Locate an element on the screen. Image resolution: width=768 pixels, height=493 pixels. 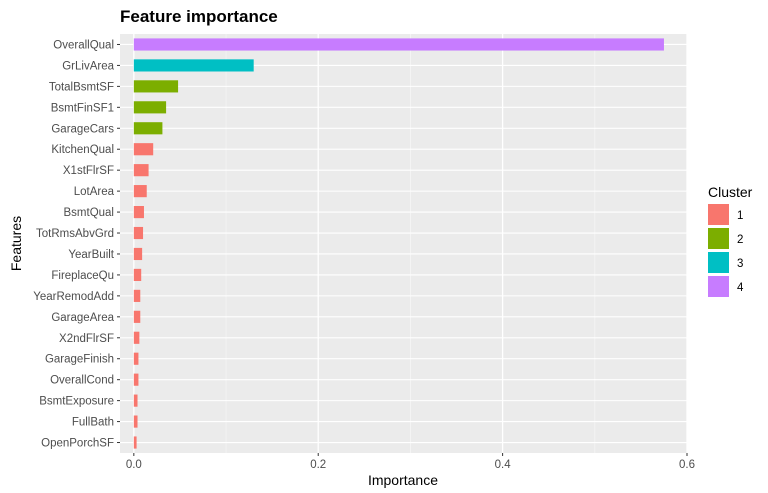
y-tick-label: OverallQual is located at coordinates (83, 45).